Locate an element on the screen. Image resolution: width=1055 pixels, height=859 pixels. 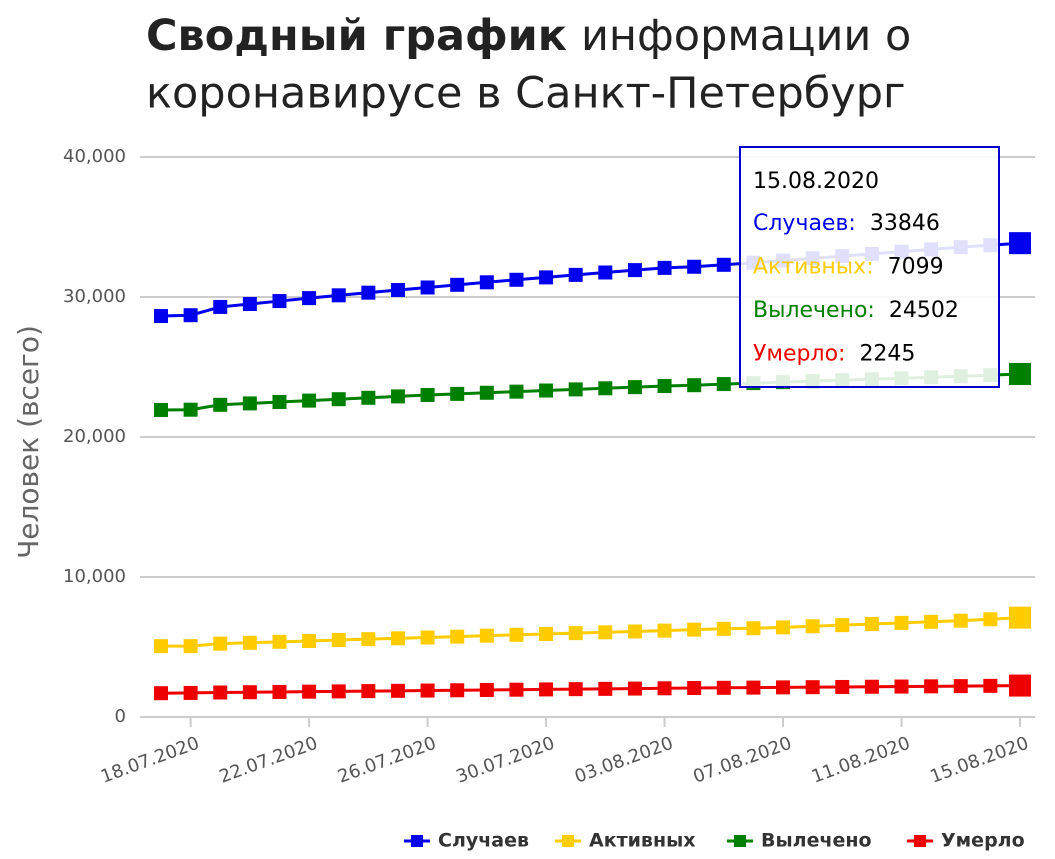
chart-title: Сводный график информации о is located at coordinates (528, 36).